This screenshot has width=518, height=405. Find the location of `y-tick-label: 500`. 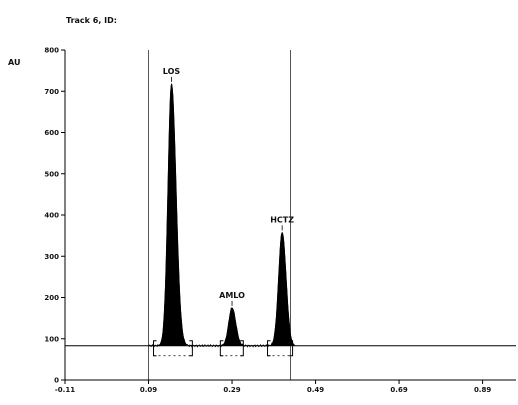

y-tick-label: 500 is located at coordinates (51, 174).